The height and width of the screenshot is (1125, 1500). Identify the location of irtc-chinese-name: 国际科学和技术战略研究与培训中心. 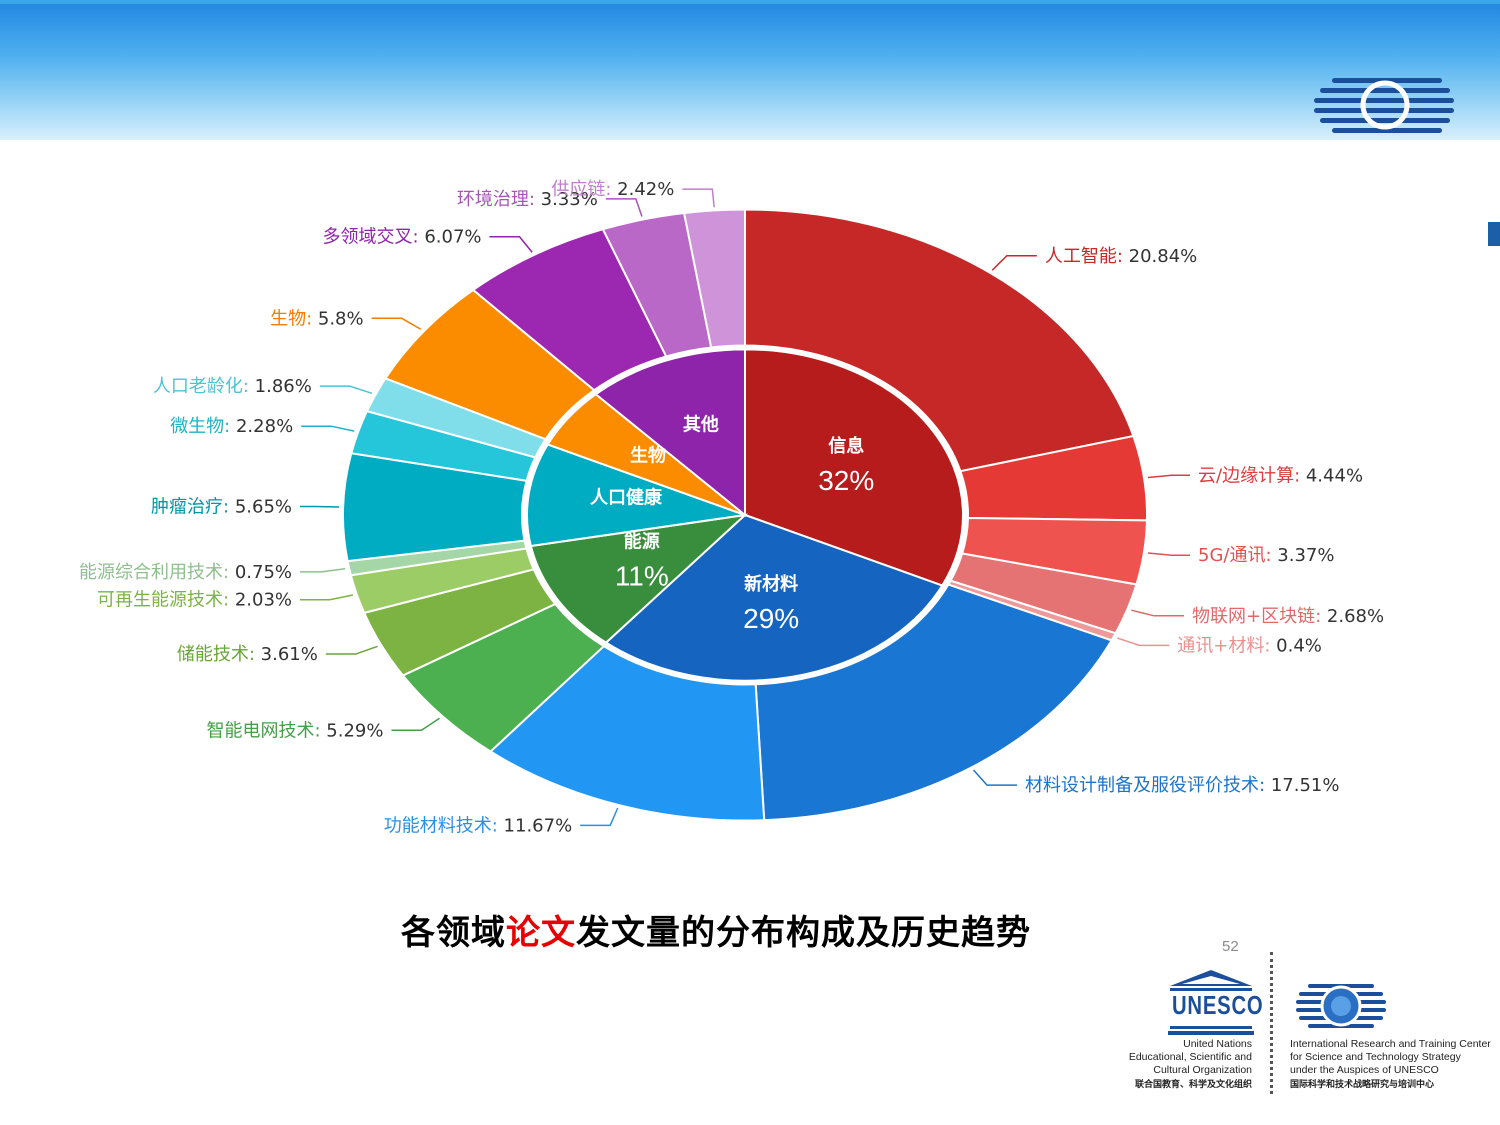
(1362, 1084).